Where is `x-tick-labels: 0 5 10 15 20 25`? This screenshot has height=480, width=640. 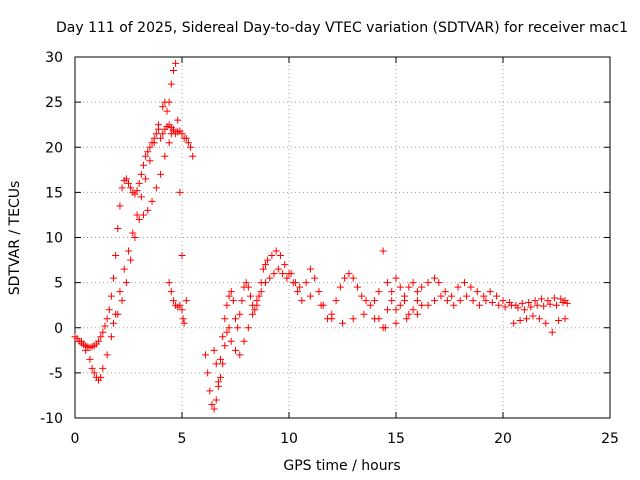 x-tick-labels: 0 5 10 15 20 25 is located at coordinates (345, 439).